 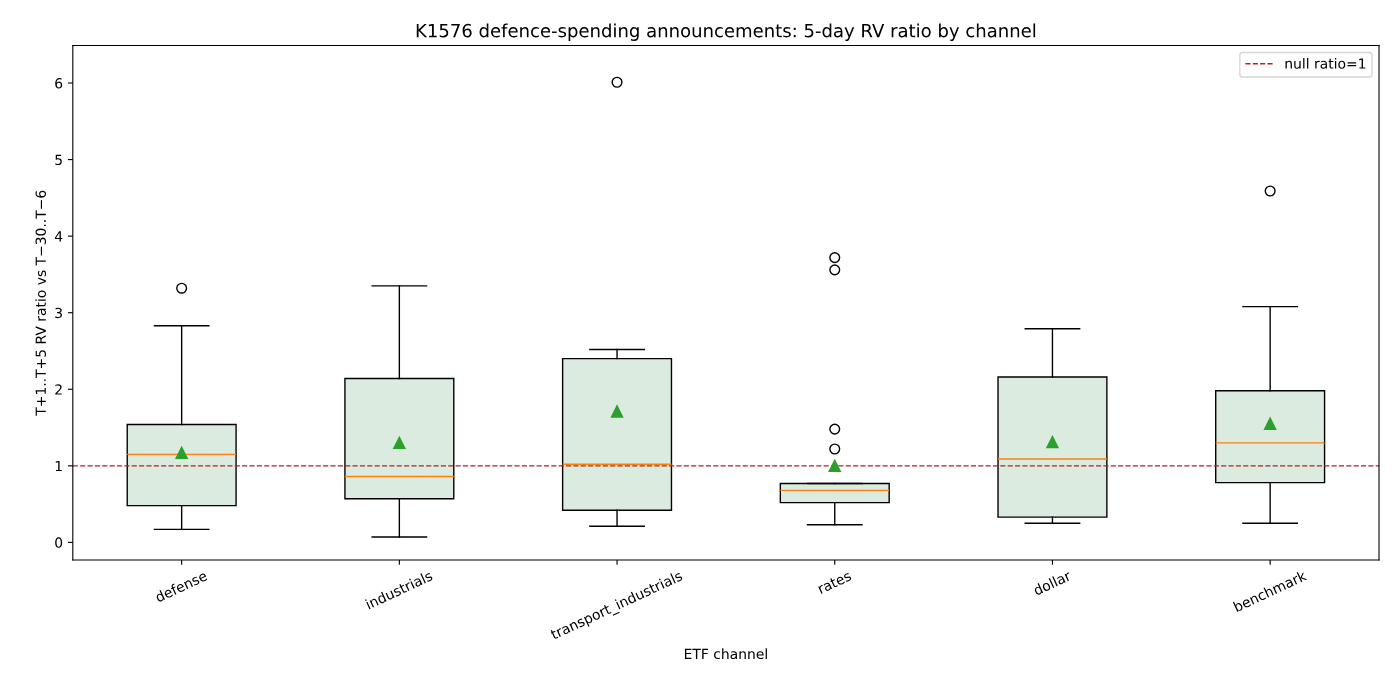 What do you see at coordinates (59, 542) in the screenshot?
I see `y-tick-label: 0` at bounding box center [59, 542].